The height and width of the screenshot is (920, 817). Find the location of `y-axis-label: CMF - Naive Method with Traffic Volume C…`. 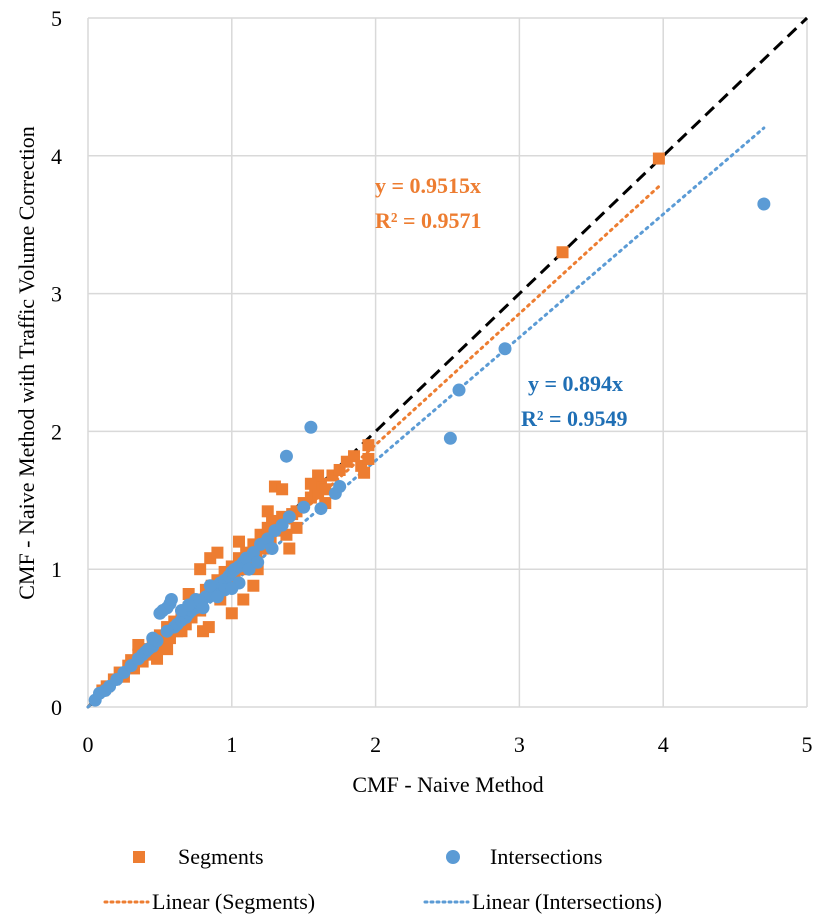

y-axis-label: CMF - Naive Method with Traffic Volume C… is located at coordinates (26, 363).